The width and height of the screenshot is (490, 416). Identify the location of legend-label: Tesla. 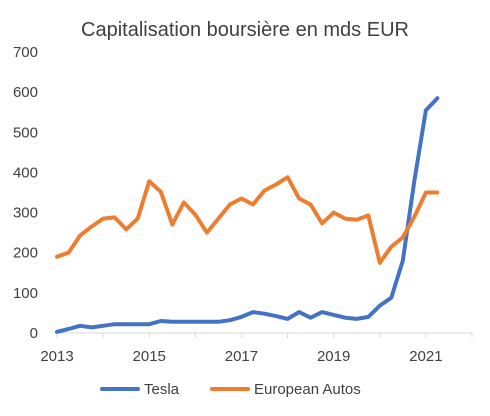
(162, 389).